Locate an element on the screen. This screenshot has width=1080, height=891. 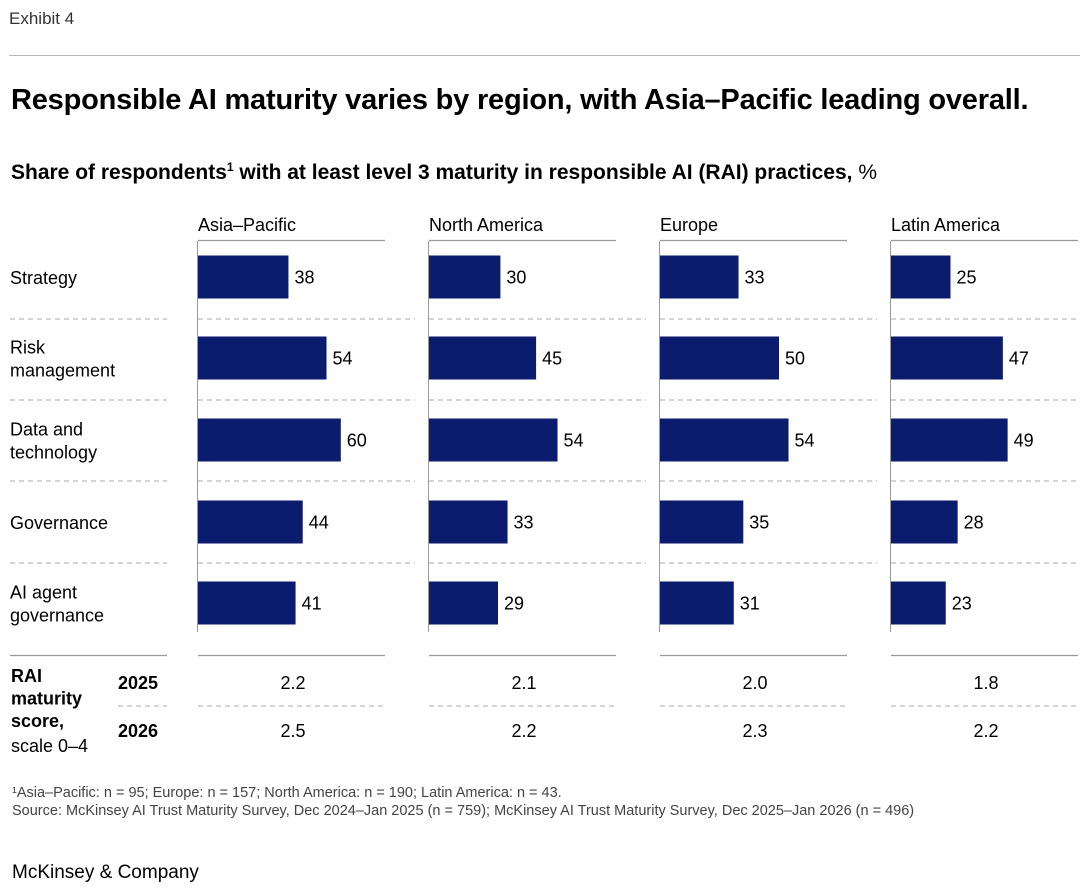
data-label-latin-america-data-and-technology: 49 is located at coordinates (1024, 441).